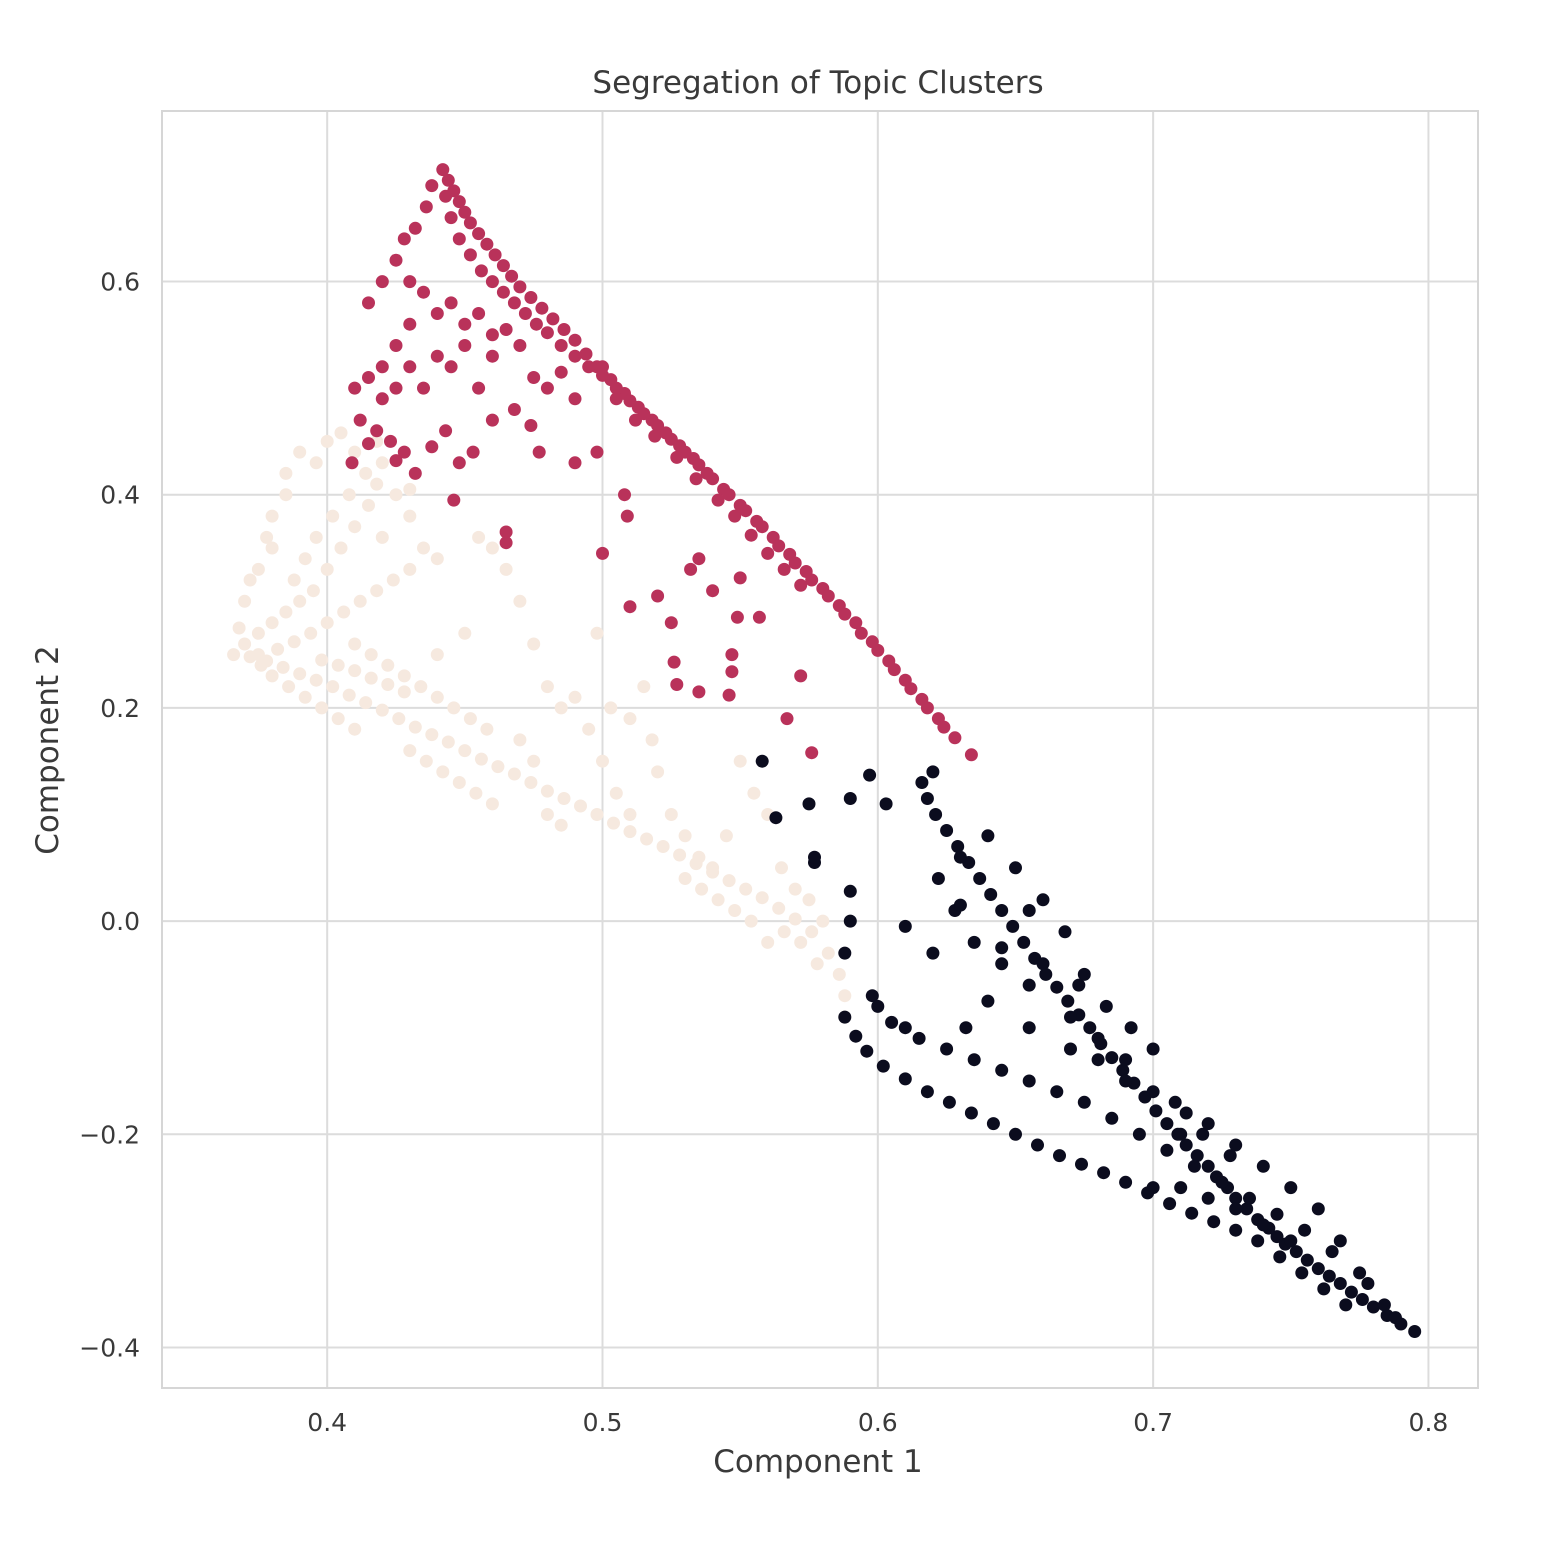  Describe the element at coordinates (878, 1422) in the screenshot. I see `x-tick-label: 0.6` at that location.